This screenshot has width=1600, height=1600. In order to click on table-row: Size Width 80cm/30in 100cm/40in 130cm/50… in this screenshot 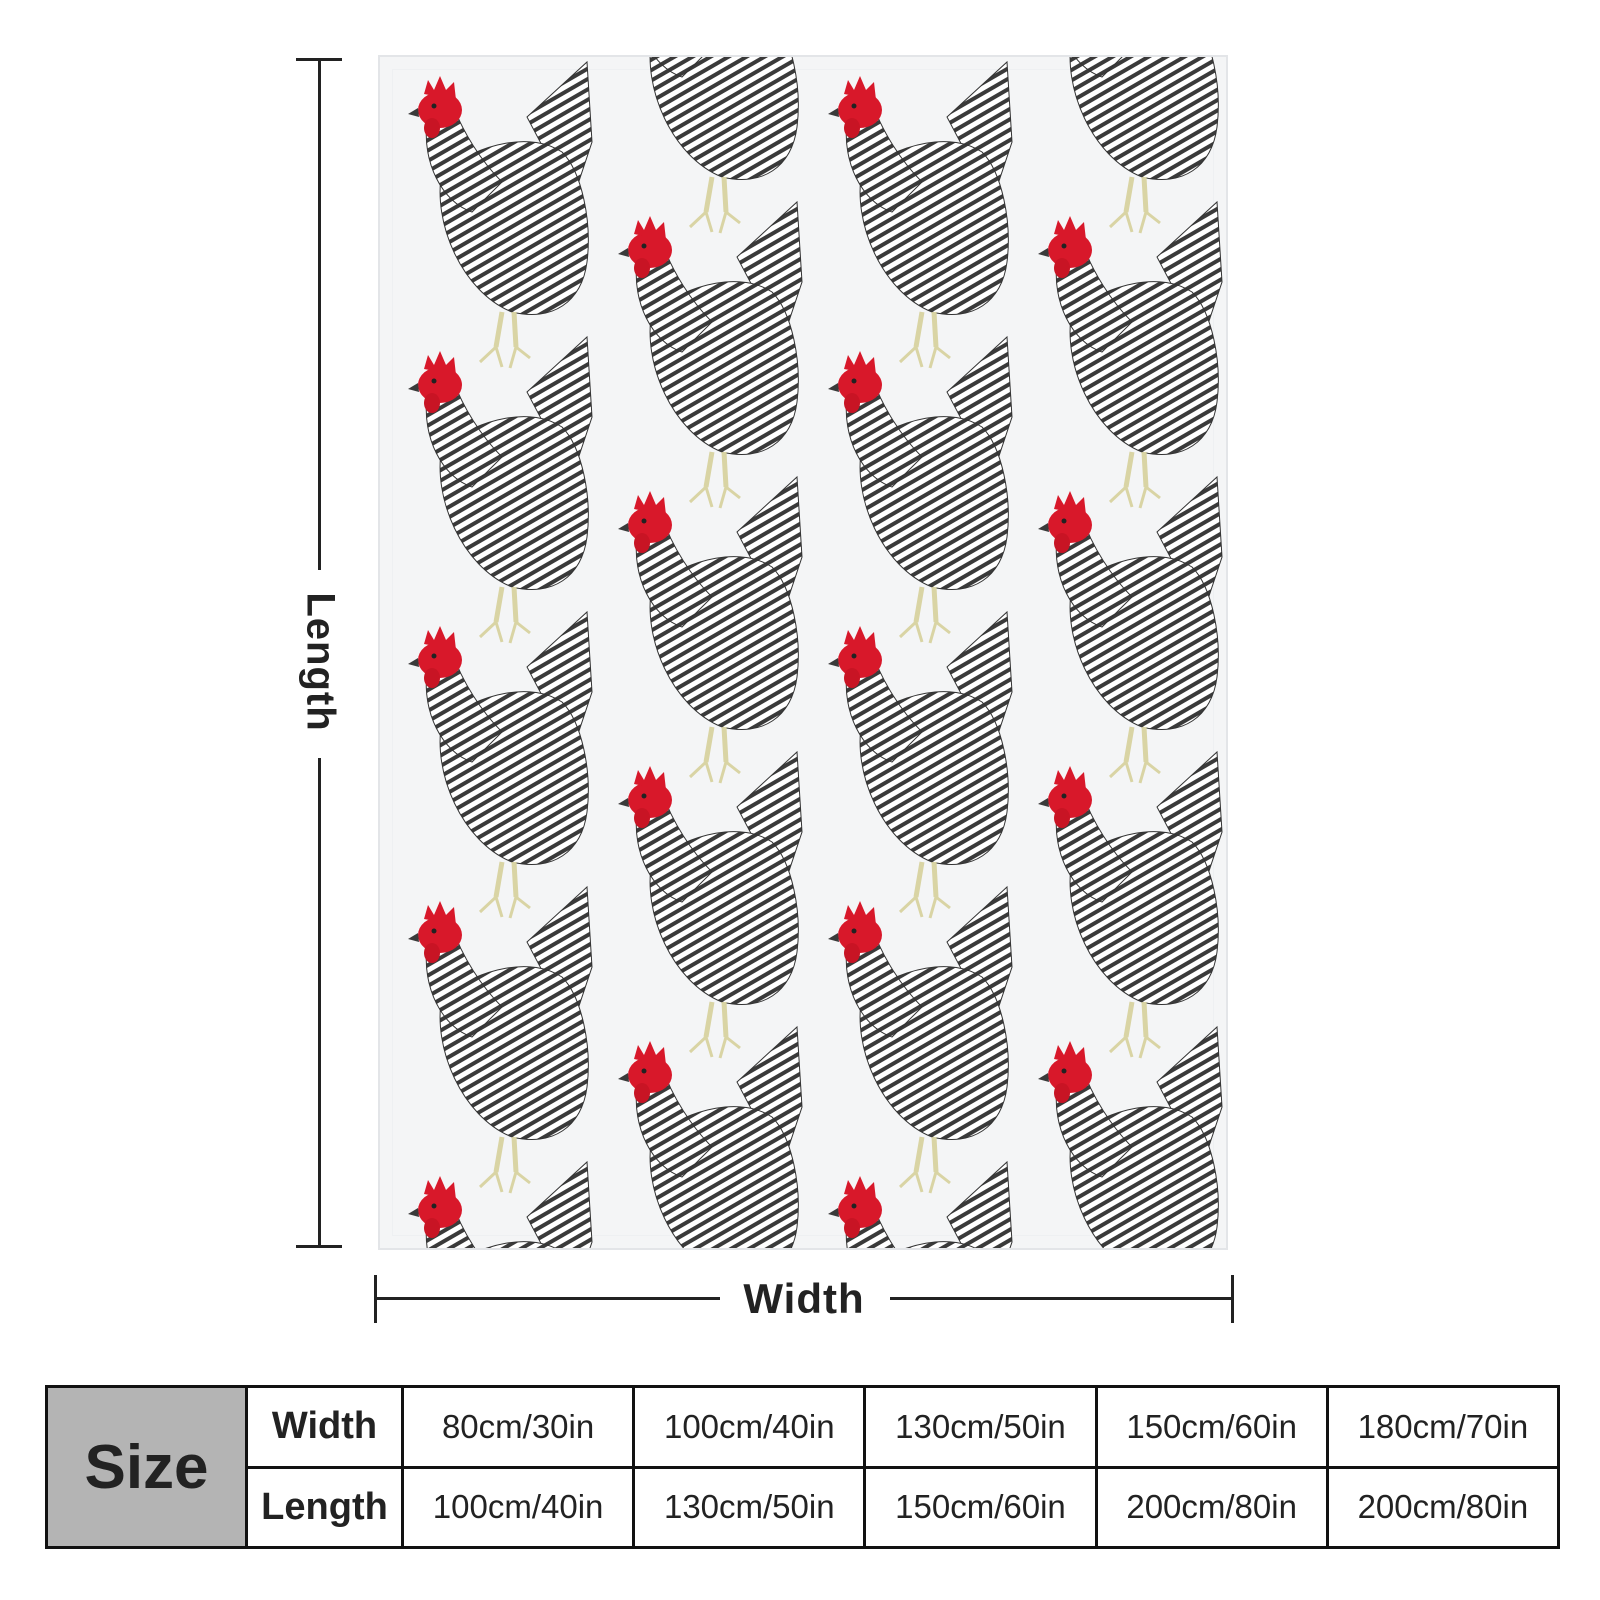, I will do `click(803, 1467)`.